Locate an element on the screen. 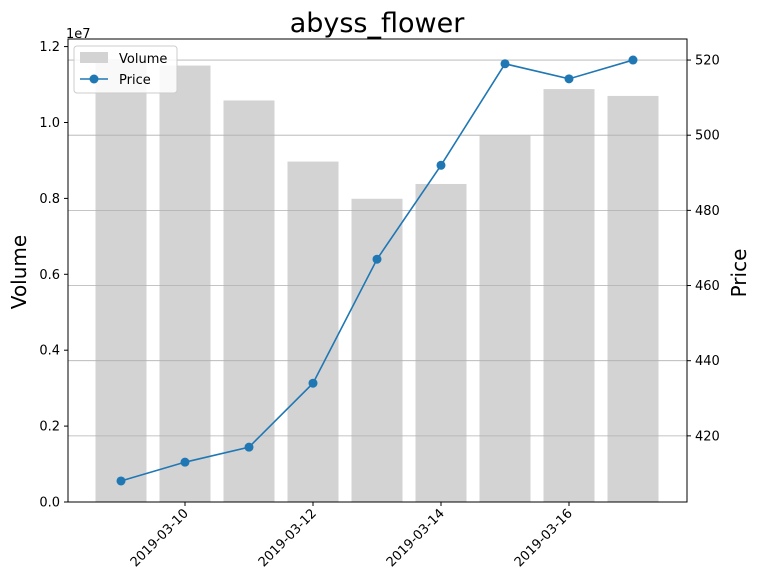 This screenshot has width=758, height=588. left-axis-multiplier: 1e7 is located at coordinates (78, 34).